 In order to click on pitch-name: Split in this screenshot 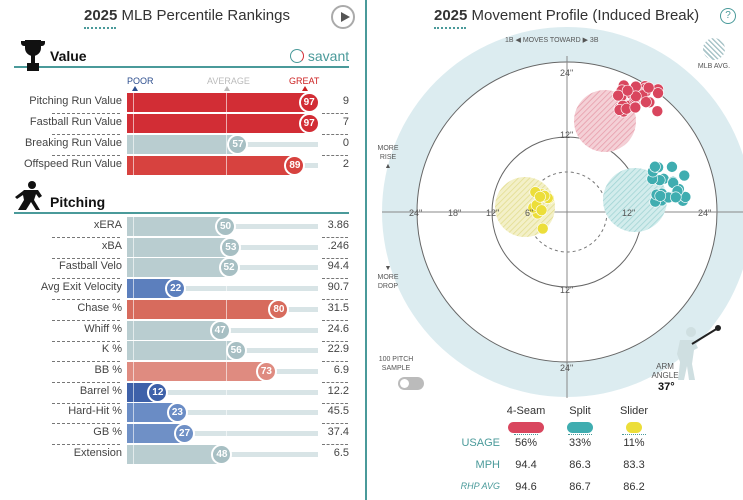, I will do `click(580, 411)`.